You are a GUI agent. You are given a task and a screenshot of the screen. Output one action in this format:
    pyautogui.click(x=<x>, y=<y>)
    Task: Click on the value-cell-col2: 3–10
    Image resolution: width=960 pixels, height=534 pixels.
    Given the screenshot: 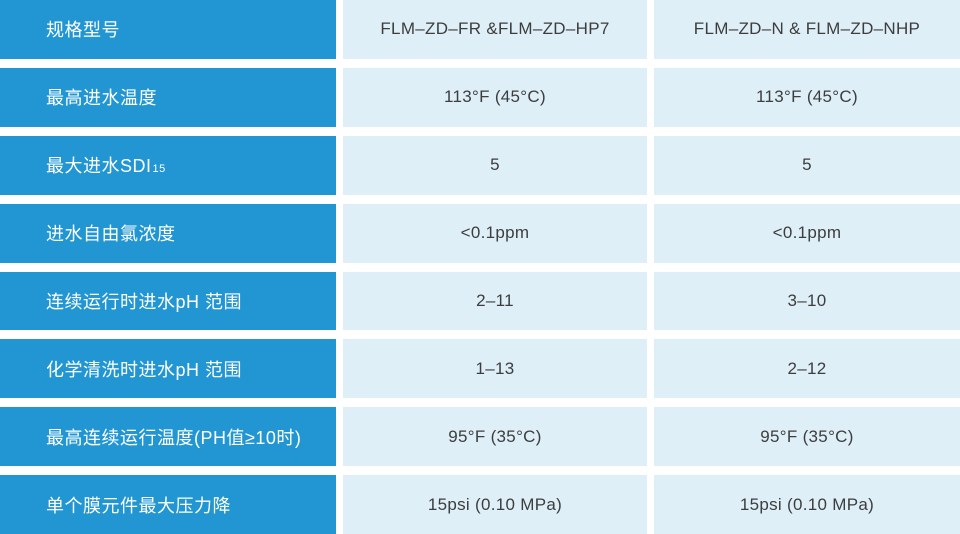 What is the action you would take?
    pyautogui.click(x=807, y=301)
    